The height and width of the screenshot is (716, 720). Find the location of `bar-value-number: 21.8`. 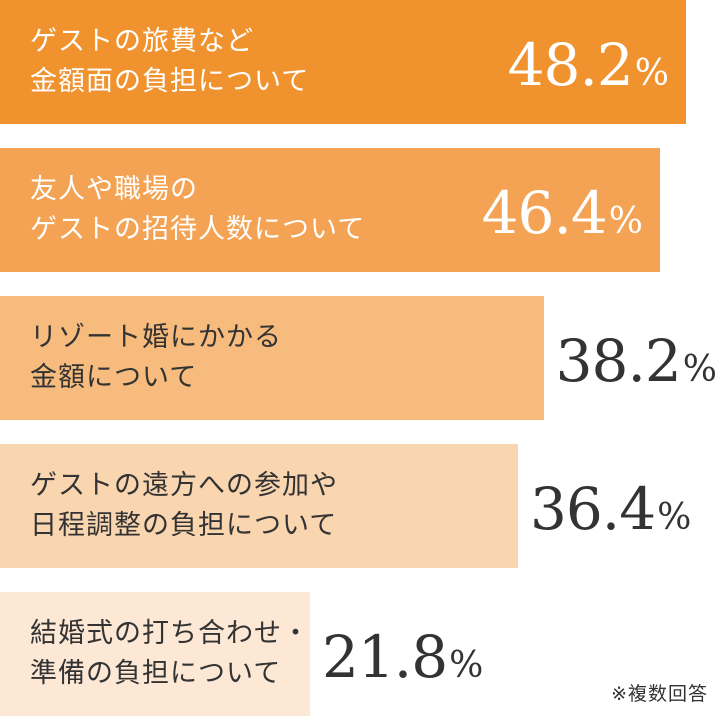

bar-value-number: 21.8 is located at coordinates (385, 657).